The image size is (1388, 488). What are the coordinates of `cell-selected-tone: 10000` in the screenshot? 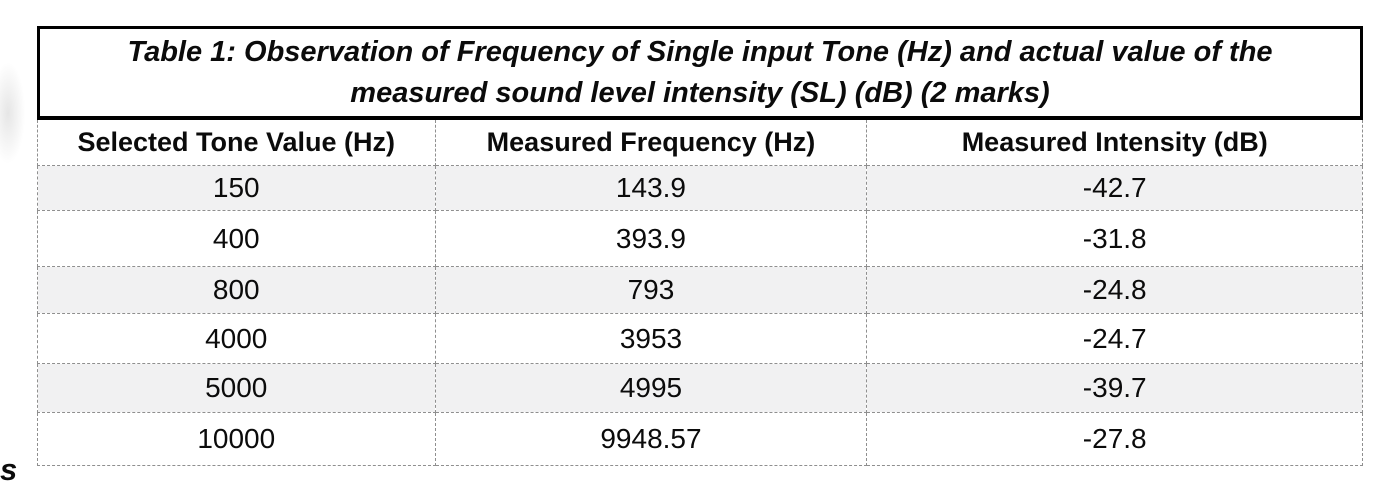 It's located at (236, 439).